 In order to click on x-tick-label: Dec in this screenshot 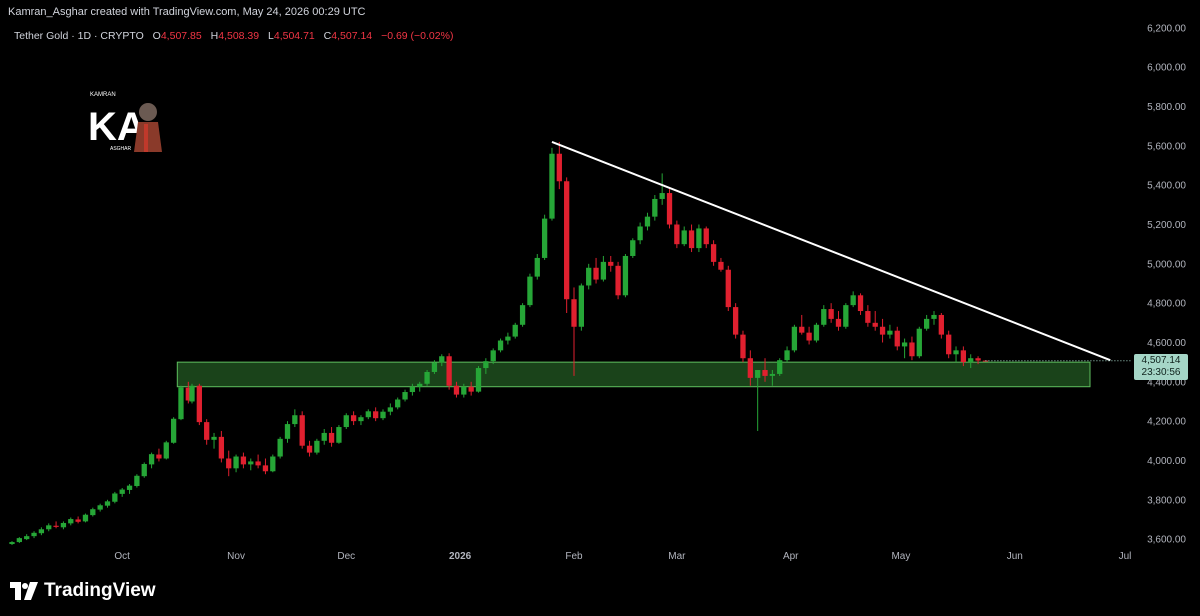, I will do `click(346, 556)`.